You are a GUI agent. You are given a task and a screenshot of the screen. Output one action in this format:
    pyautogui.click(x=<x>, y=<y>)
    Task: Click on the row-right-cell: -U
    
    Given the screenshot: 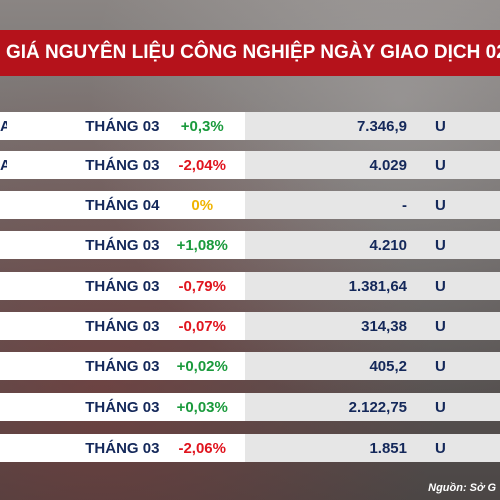 What is the action you would take?
    pyautogui.click(x=372, y=205)
    